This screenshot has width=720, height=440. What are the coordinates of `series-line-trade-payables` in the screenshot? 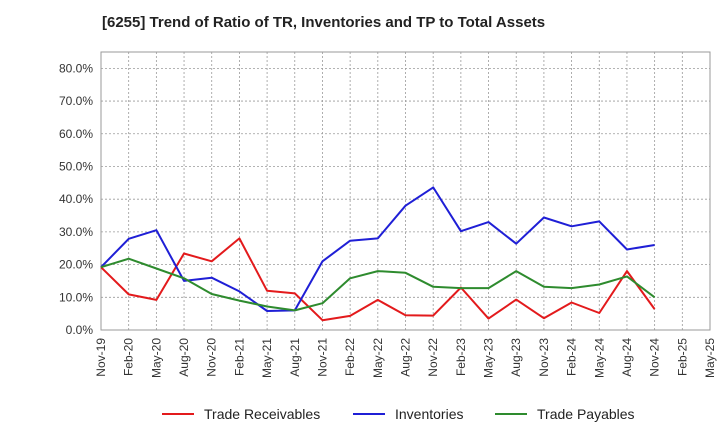 It's located at (378, 284).